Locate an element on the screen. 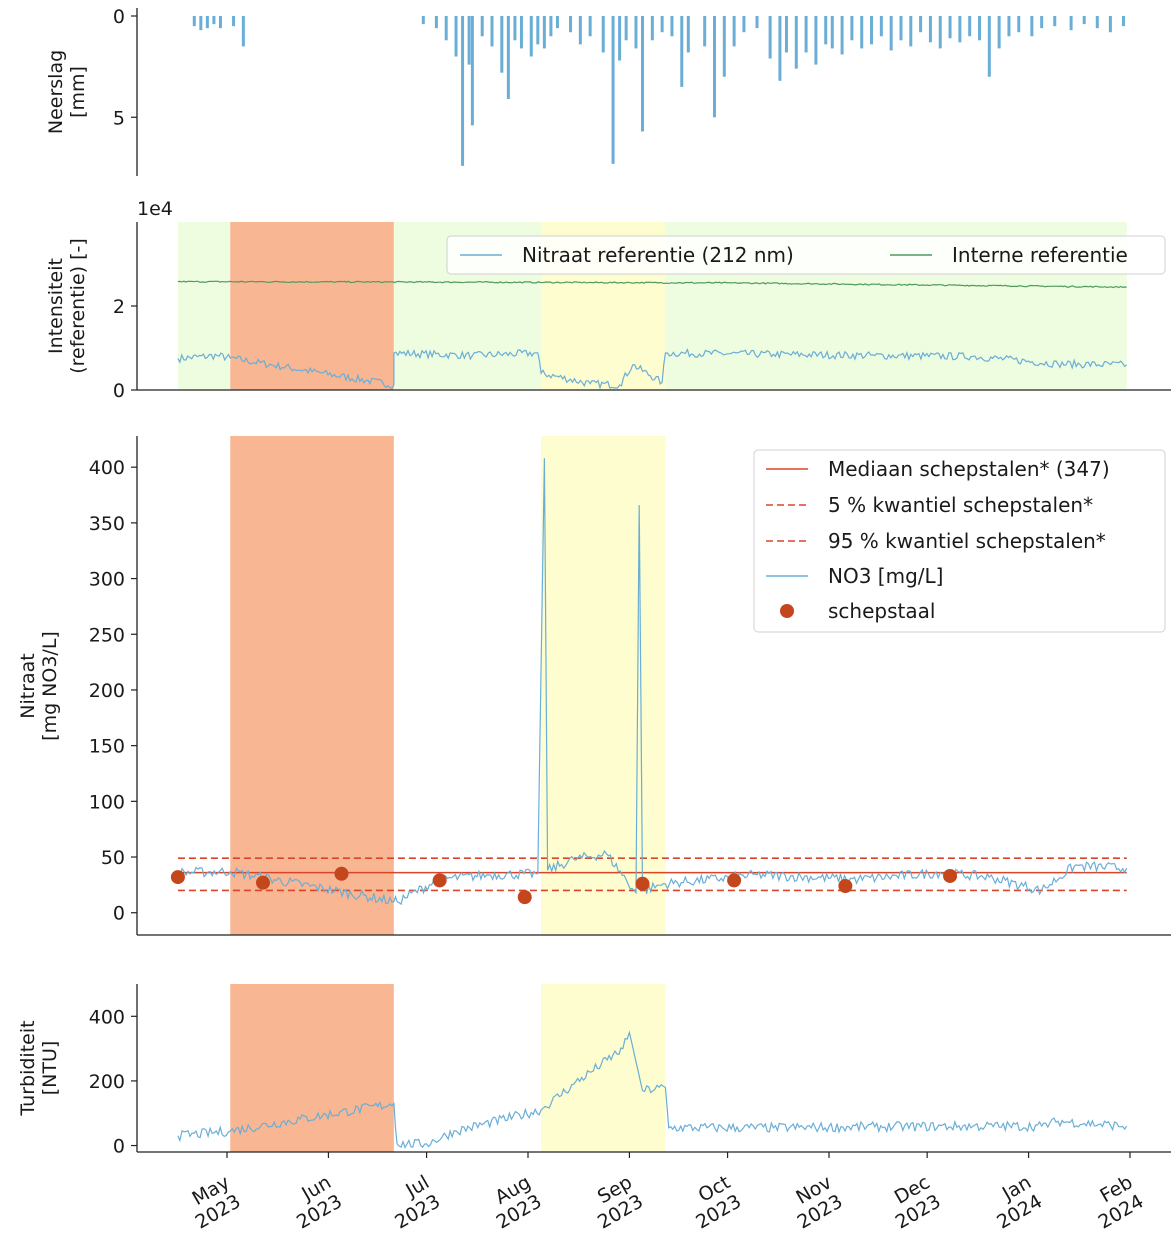  y-tick-label: 250 is located at coordinates (107, 635).